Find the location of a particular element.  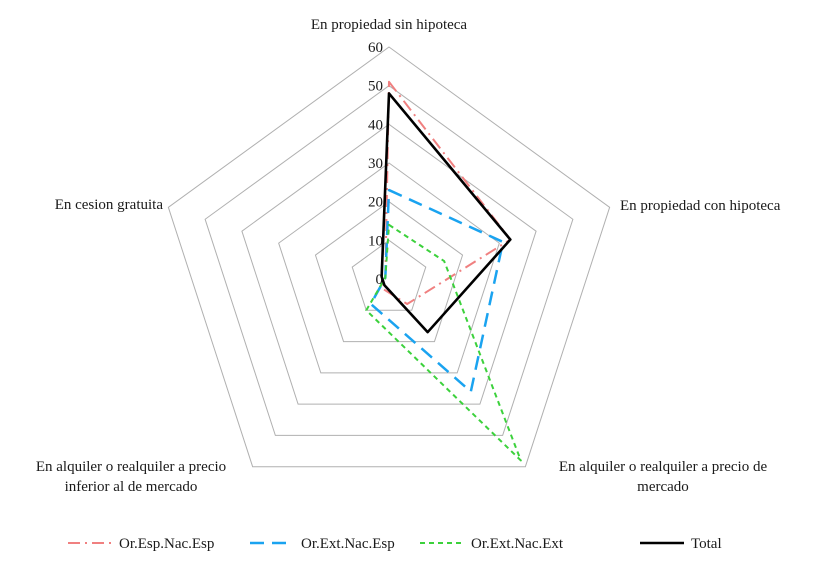

axis-label: En propiedad sin hipoteca is located at coordinates (389, 25).